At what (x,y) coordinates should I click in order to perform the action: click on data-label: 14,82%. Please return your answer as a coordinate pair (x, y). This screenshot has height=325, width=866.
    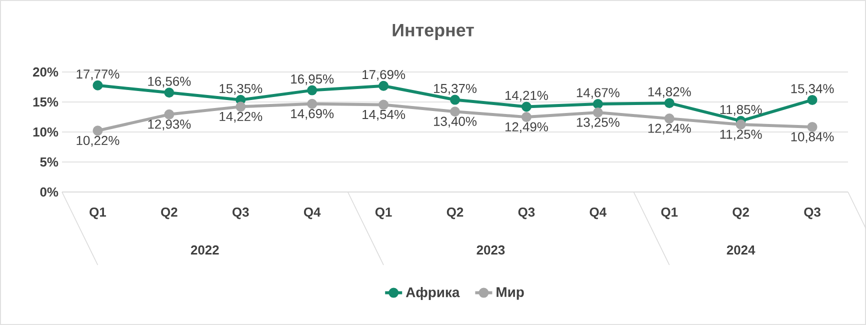
    Looking at the image, I should click on (669, 92).